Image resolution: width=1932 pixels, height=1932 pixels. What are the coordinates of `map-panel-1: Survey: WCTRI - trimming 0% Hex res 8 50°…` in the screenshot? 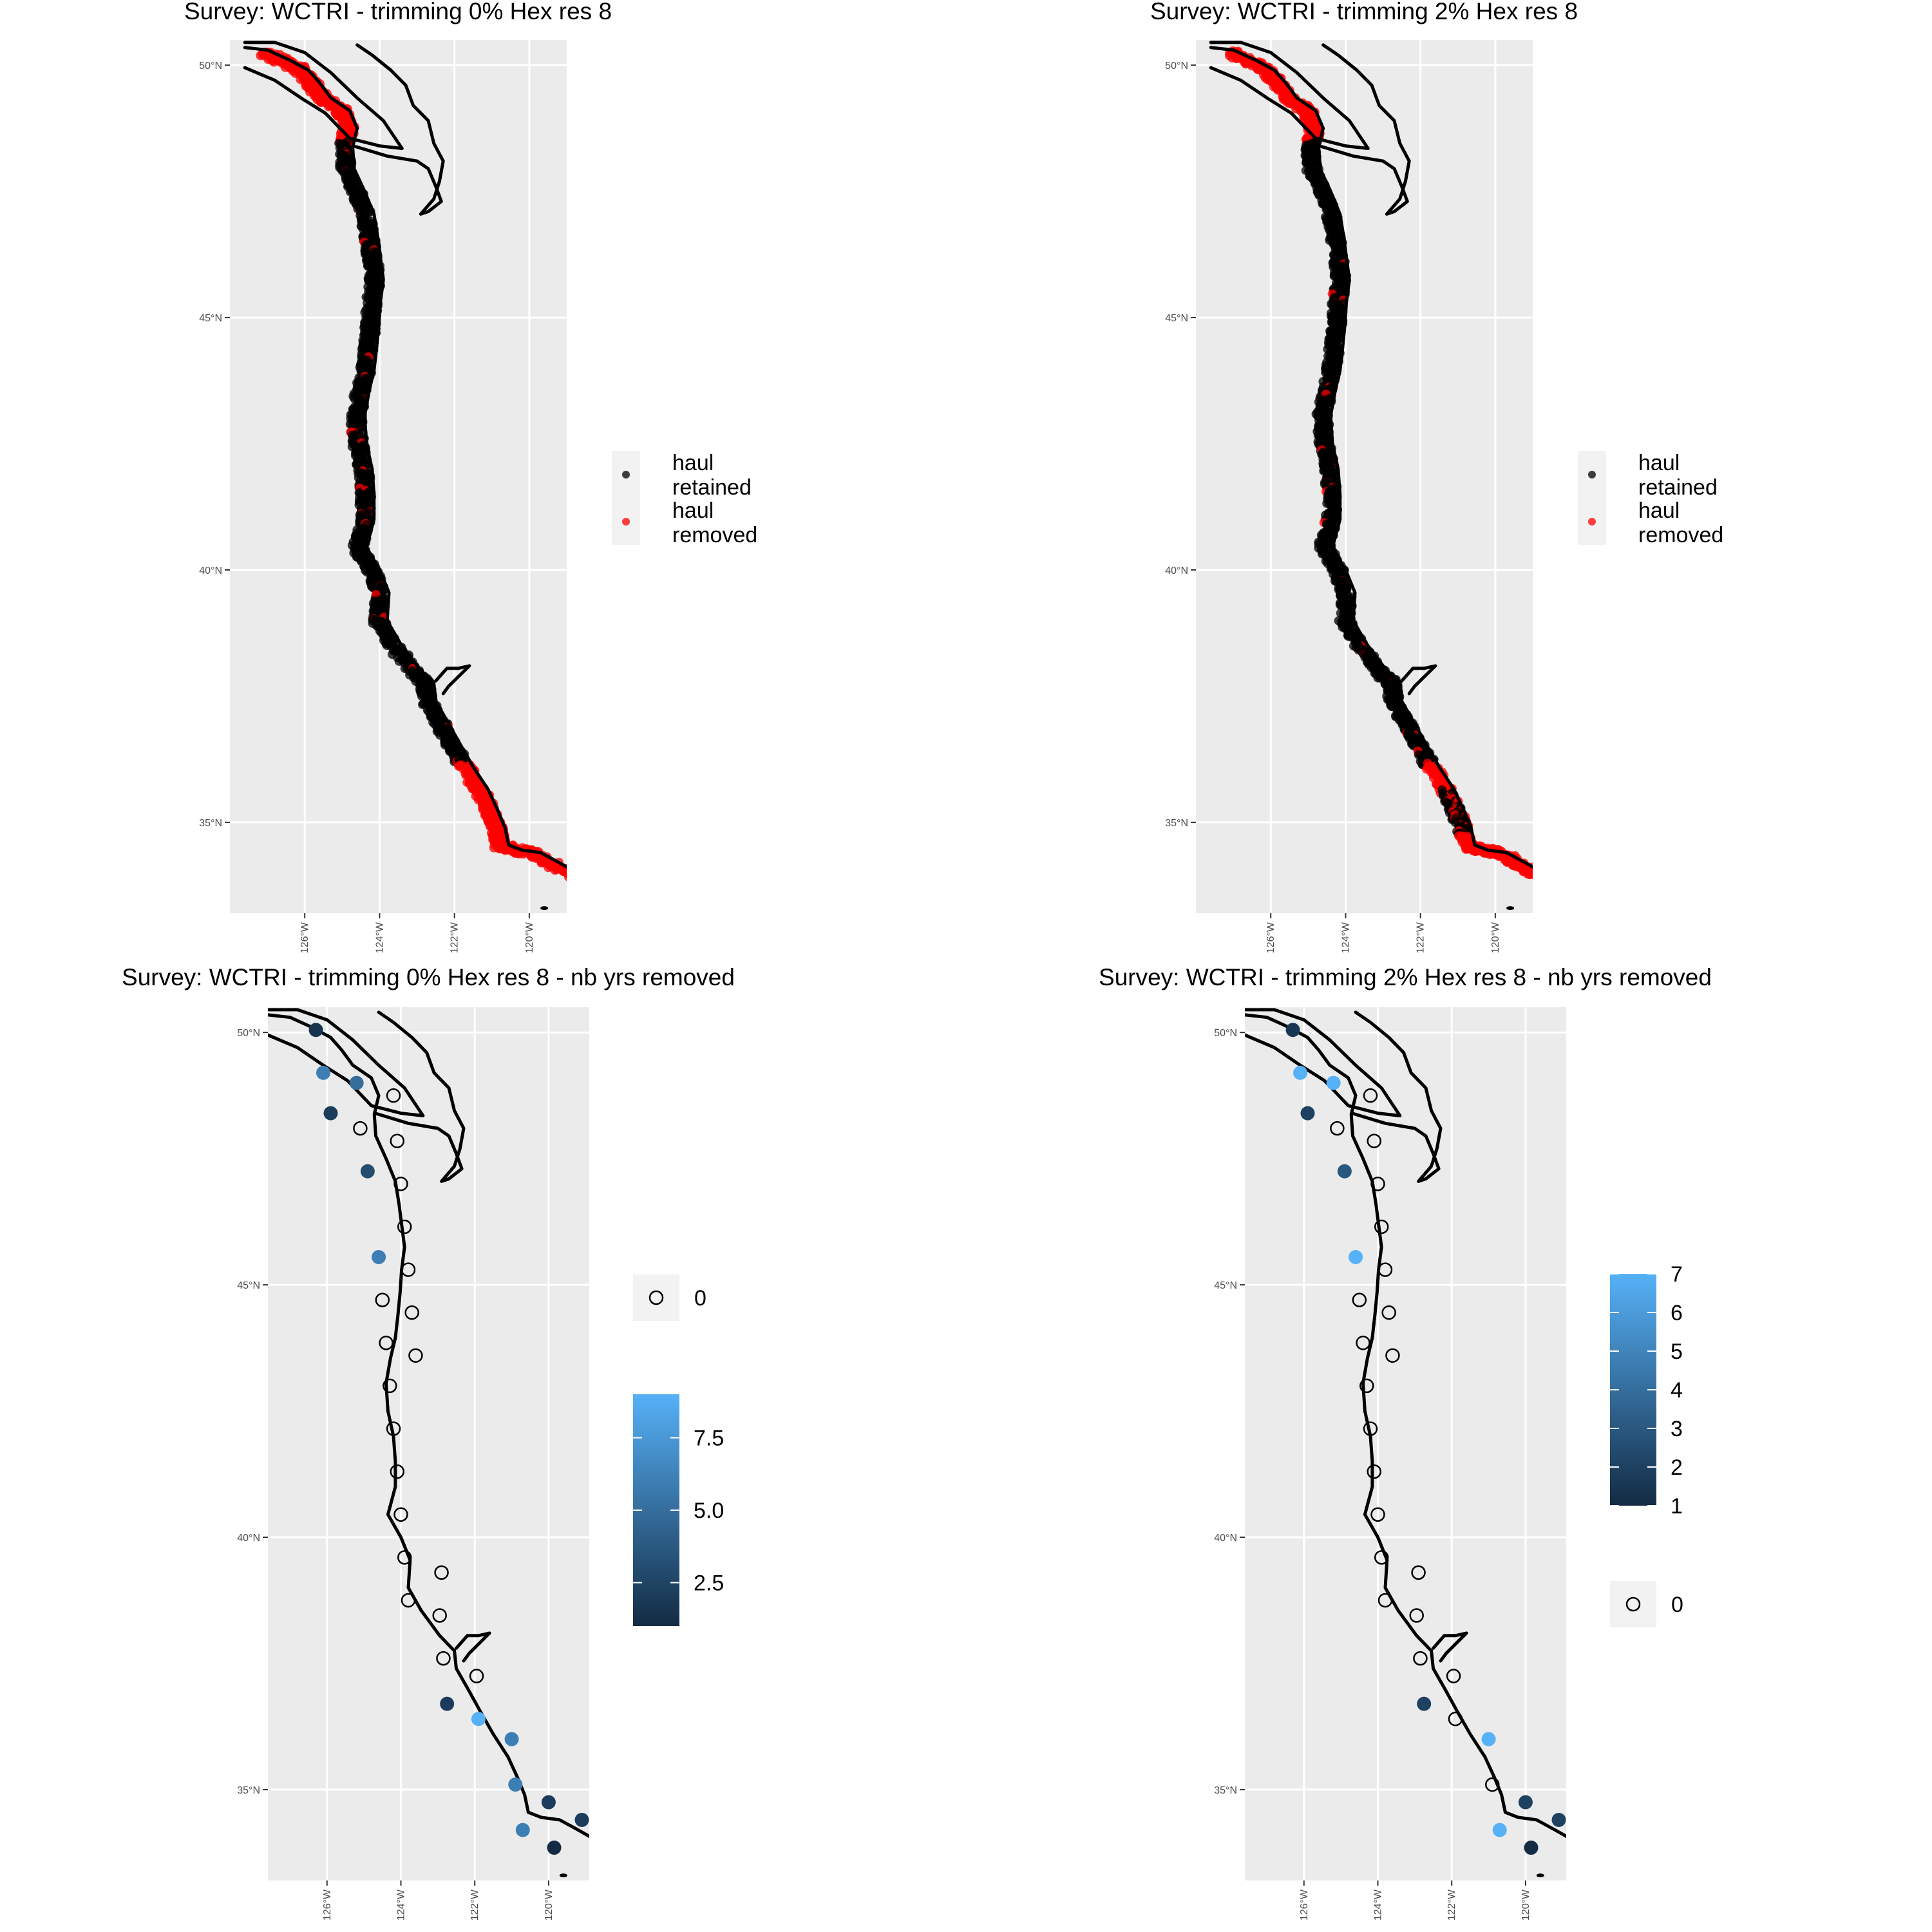 It's located at (470, 477).